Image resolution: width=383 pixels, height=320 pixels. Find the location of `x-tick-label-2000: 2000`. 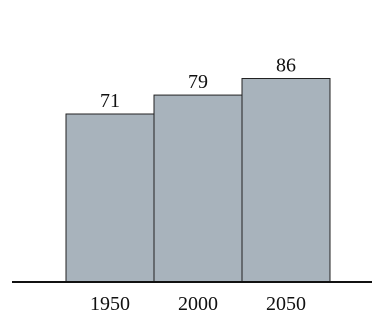

x-tick-label-2000: 2000 is located at coordinates (198, 304).